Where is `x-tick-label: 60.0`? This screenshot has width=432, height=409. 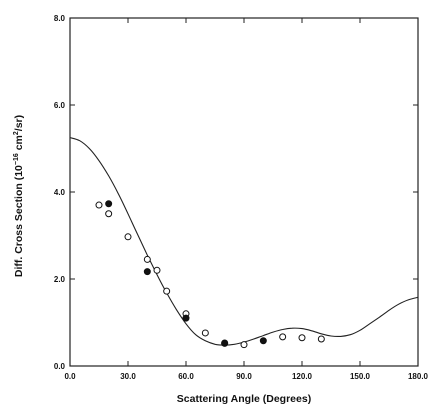 x-tick-label: 60.0 is located at coordinates (186, 376).